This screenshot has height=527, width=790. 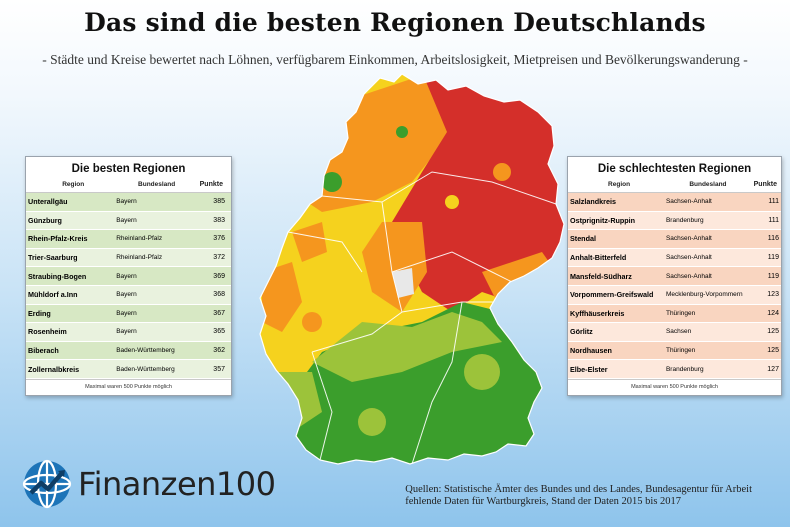 What do you see at coordinates (145, 369) in the screenshot?
I see `row-state: Baden-Württemberg` at bounding box center [145, 369].